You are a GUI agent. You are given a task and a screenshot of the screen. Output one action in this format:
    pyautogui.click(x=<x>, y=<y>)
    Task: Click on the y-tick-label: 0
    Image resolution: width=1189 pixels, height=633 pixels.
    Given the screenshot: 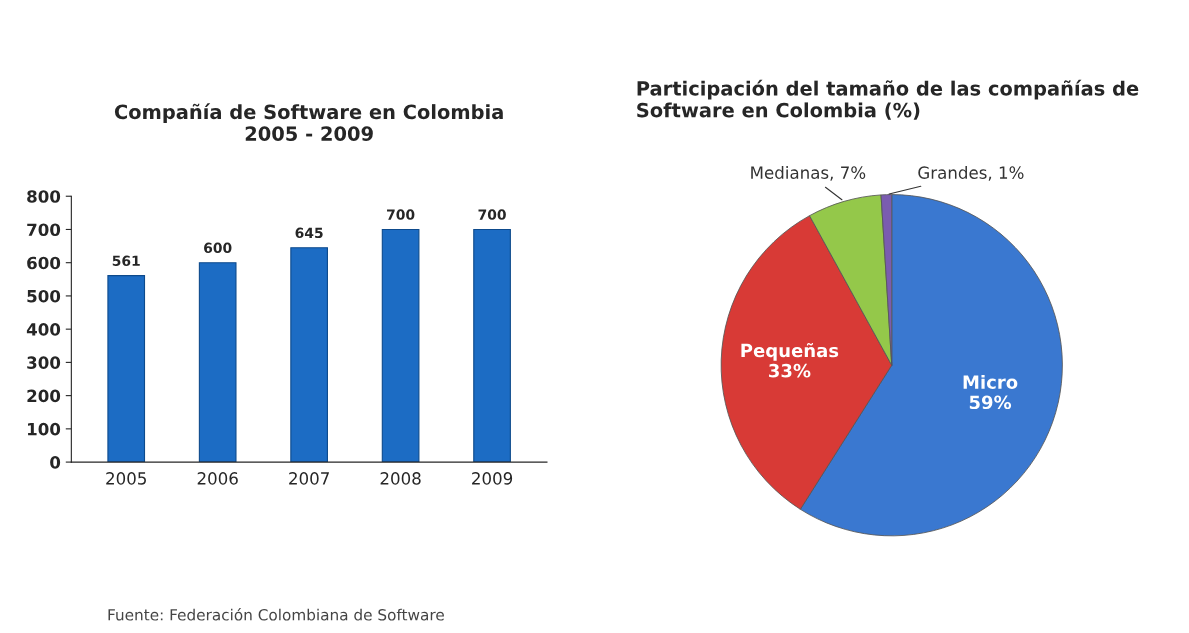 What is the action you would take?
    pyautogui.click(x=55, y=462)
    